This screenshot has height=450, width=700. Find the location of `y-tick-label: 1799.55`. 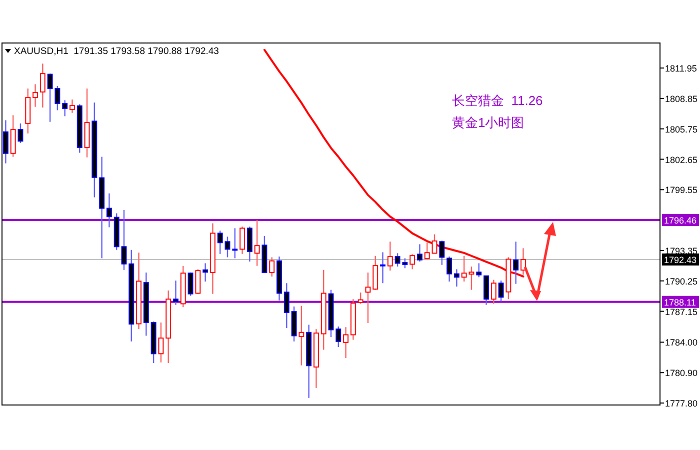

y-tick-label: 1799.55 is located at coordinates (681, 190).